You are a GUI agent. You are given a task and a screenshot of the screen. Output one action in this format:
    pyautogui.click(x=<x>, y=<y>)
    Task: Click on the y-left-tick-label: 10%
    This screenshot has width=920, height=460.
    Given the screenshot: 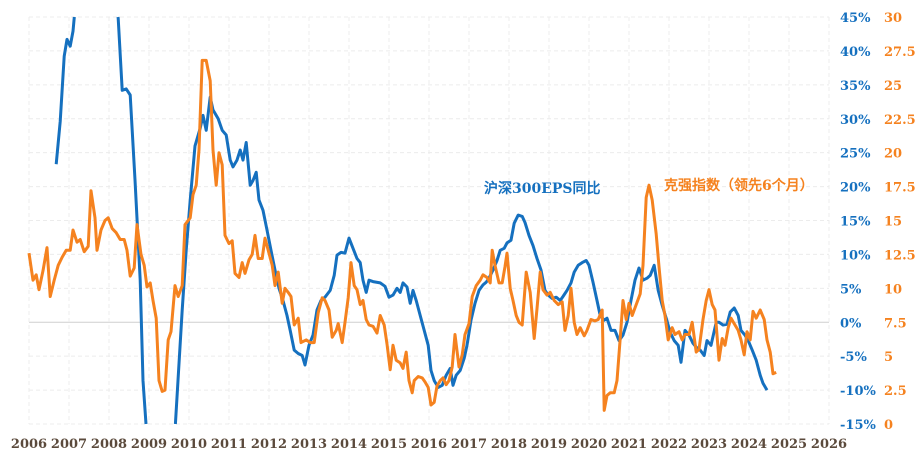 What is the action you would take?
    pyautogui.click(x=855, y=255)
    